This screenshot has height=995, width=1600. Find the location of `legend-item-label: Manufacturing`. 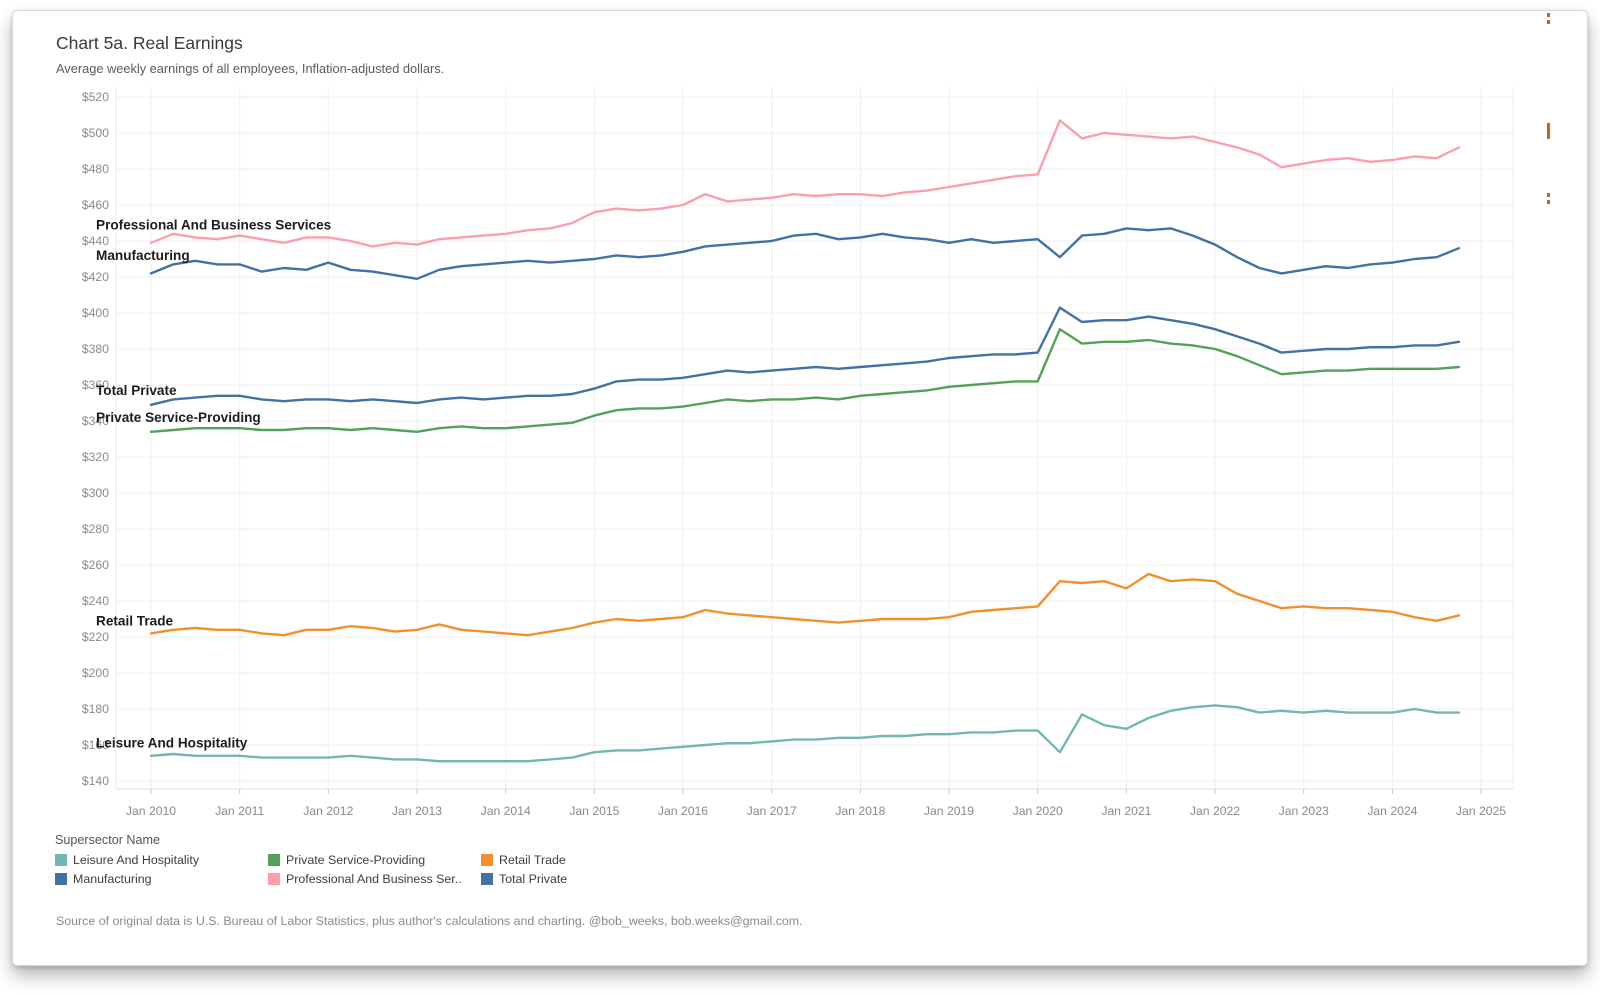

legend-item-label: Manufacturing is located at coordinates (112, 879).